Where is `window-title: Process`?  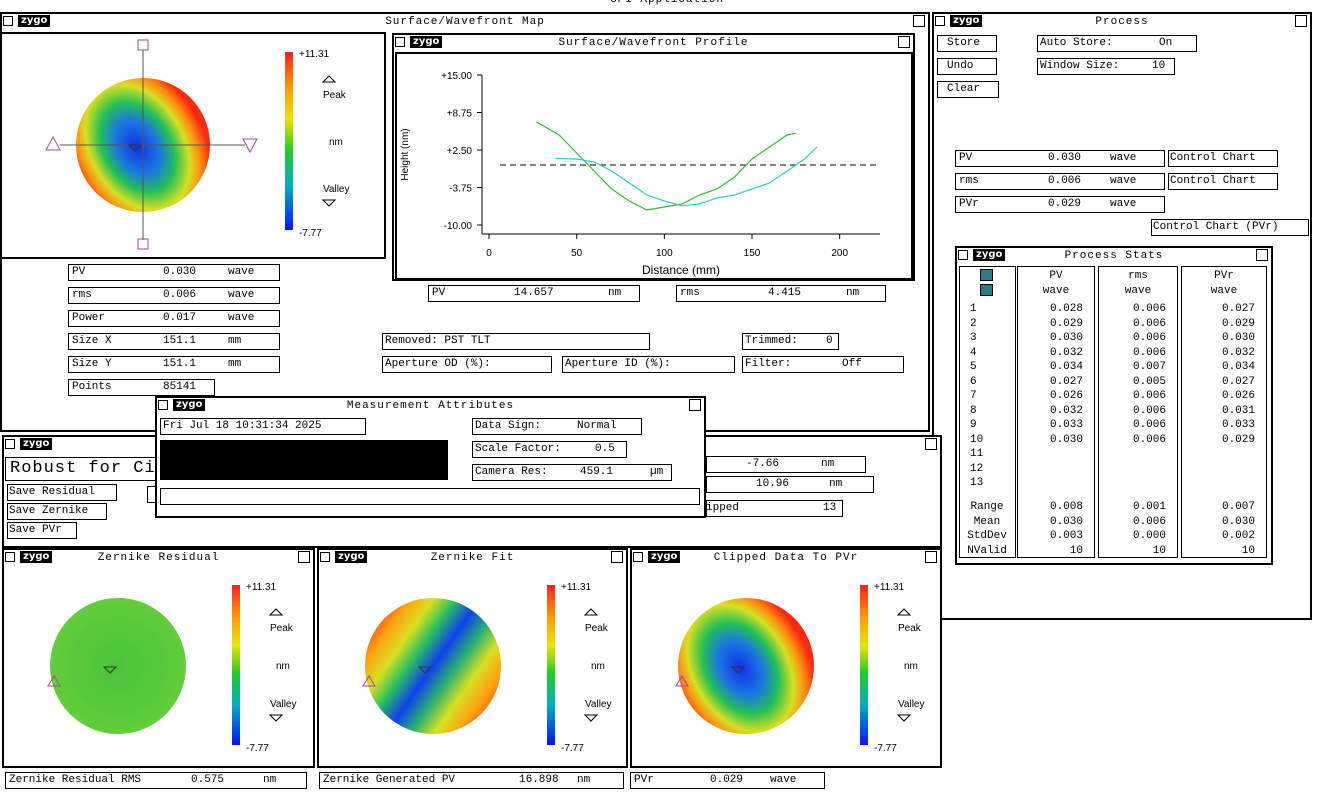 window-title: Process is located at coordinates (1122, 22).